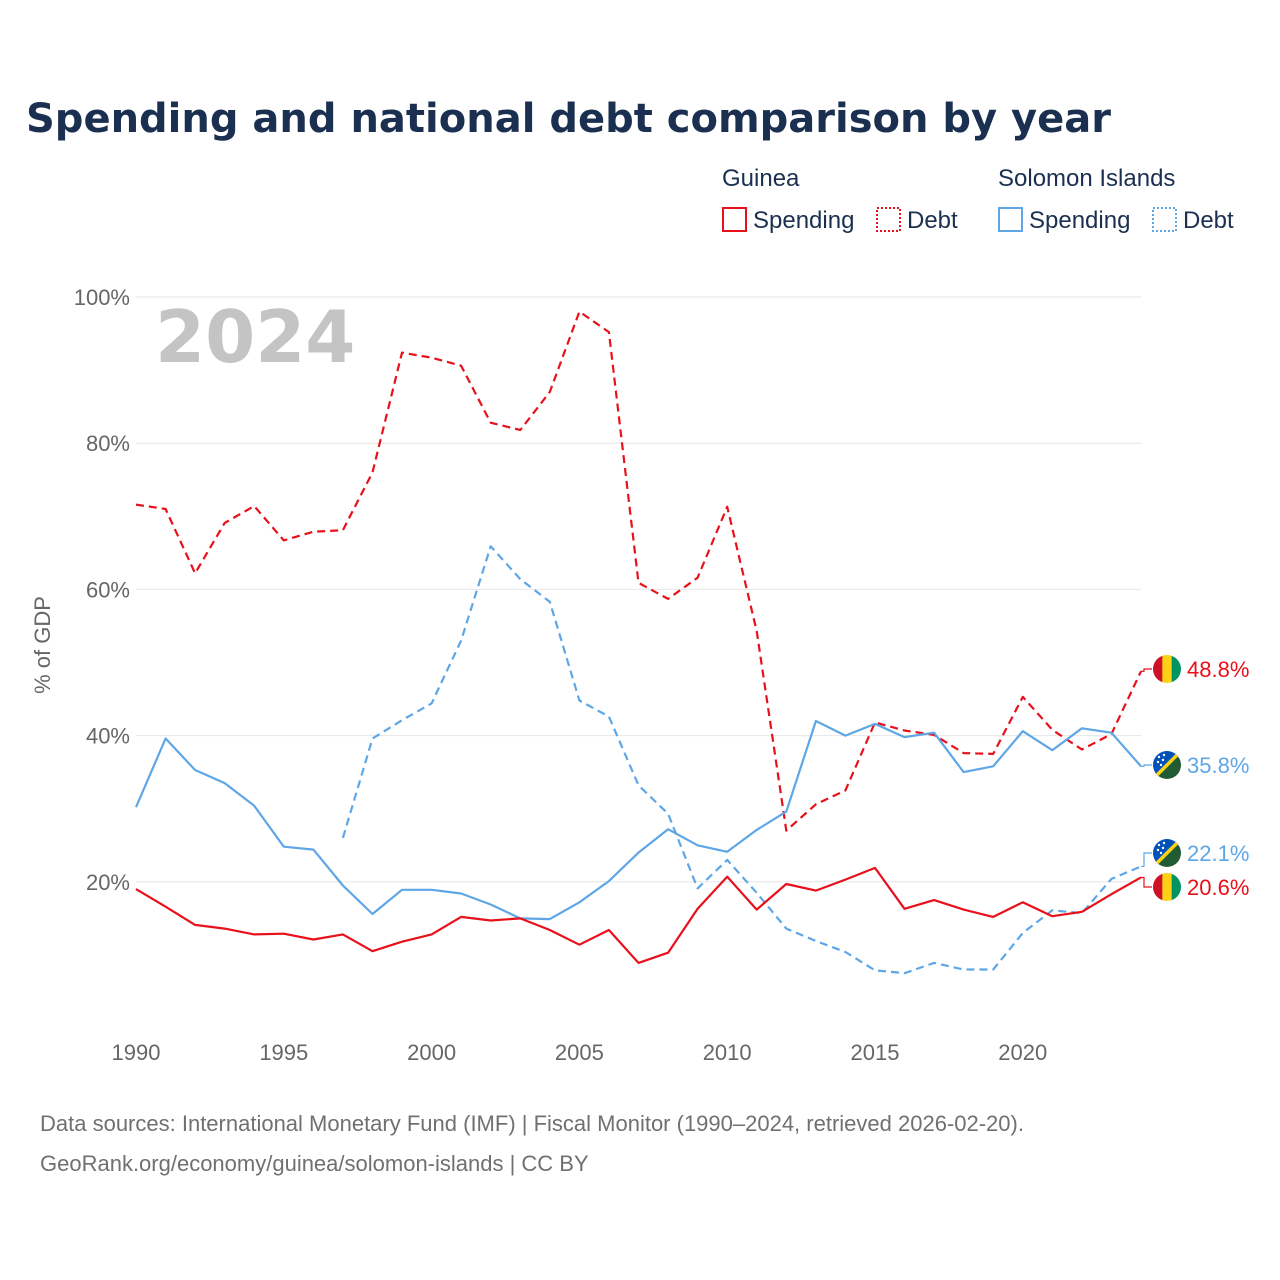 The height and width of the screenshot is (1280, 1280). What do you see at coordinates (734, 219) in the screenshot?
I see `legend-swatch-guinea-spending` at bounding box center [734, 219].